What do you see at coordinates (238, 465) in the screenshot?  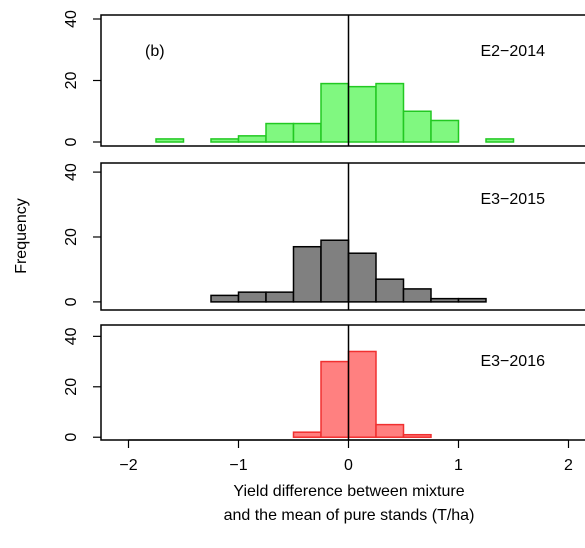 I see `x-tick-label: −1` at bounding box center [238, 465].